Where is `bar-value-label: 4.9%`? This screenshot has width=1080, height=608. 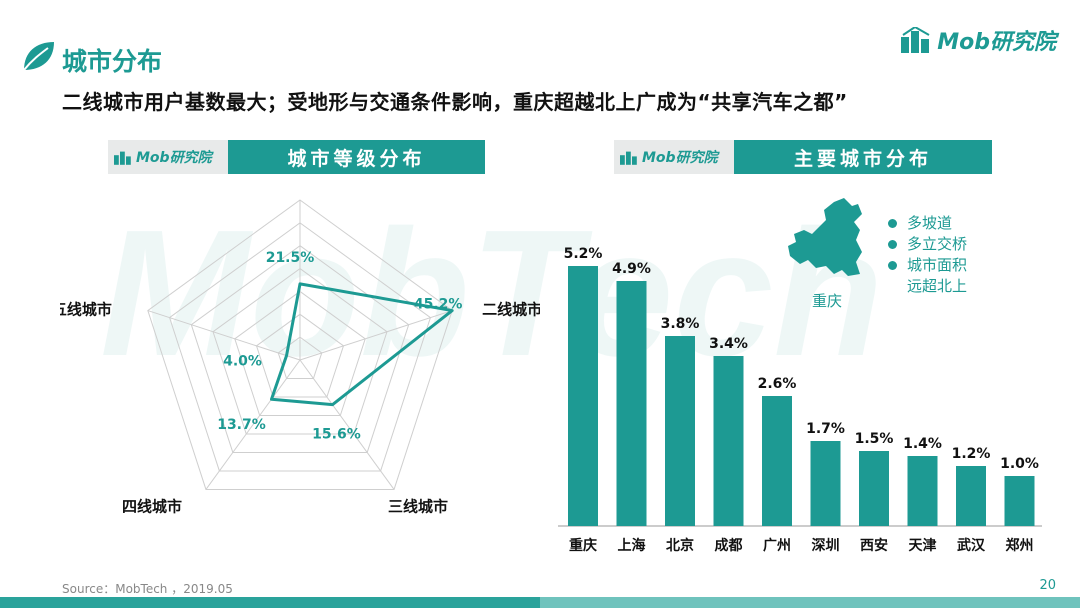 bar-value-label: 4.9% is located at coordinates (631, 269).